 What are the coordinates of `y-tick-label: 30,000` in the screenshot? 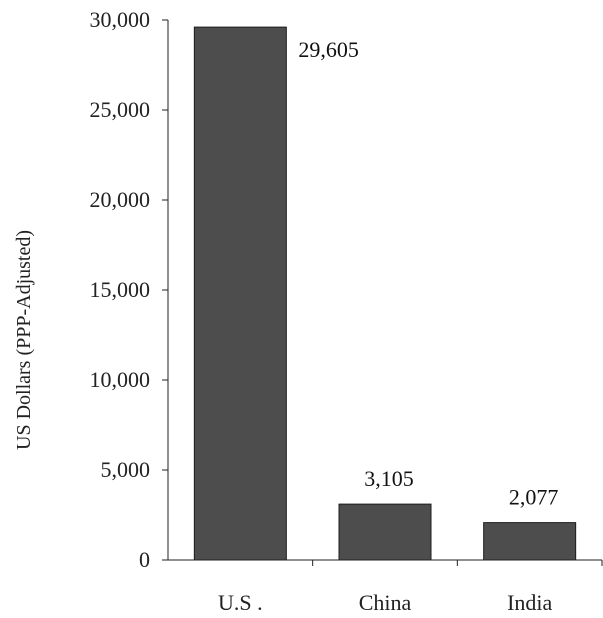 It's located at (120, 19).